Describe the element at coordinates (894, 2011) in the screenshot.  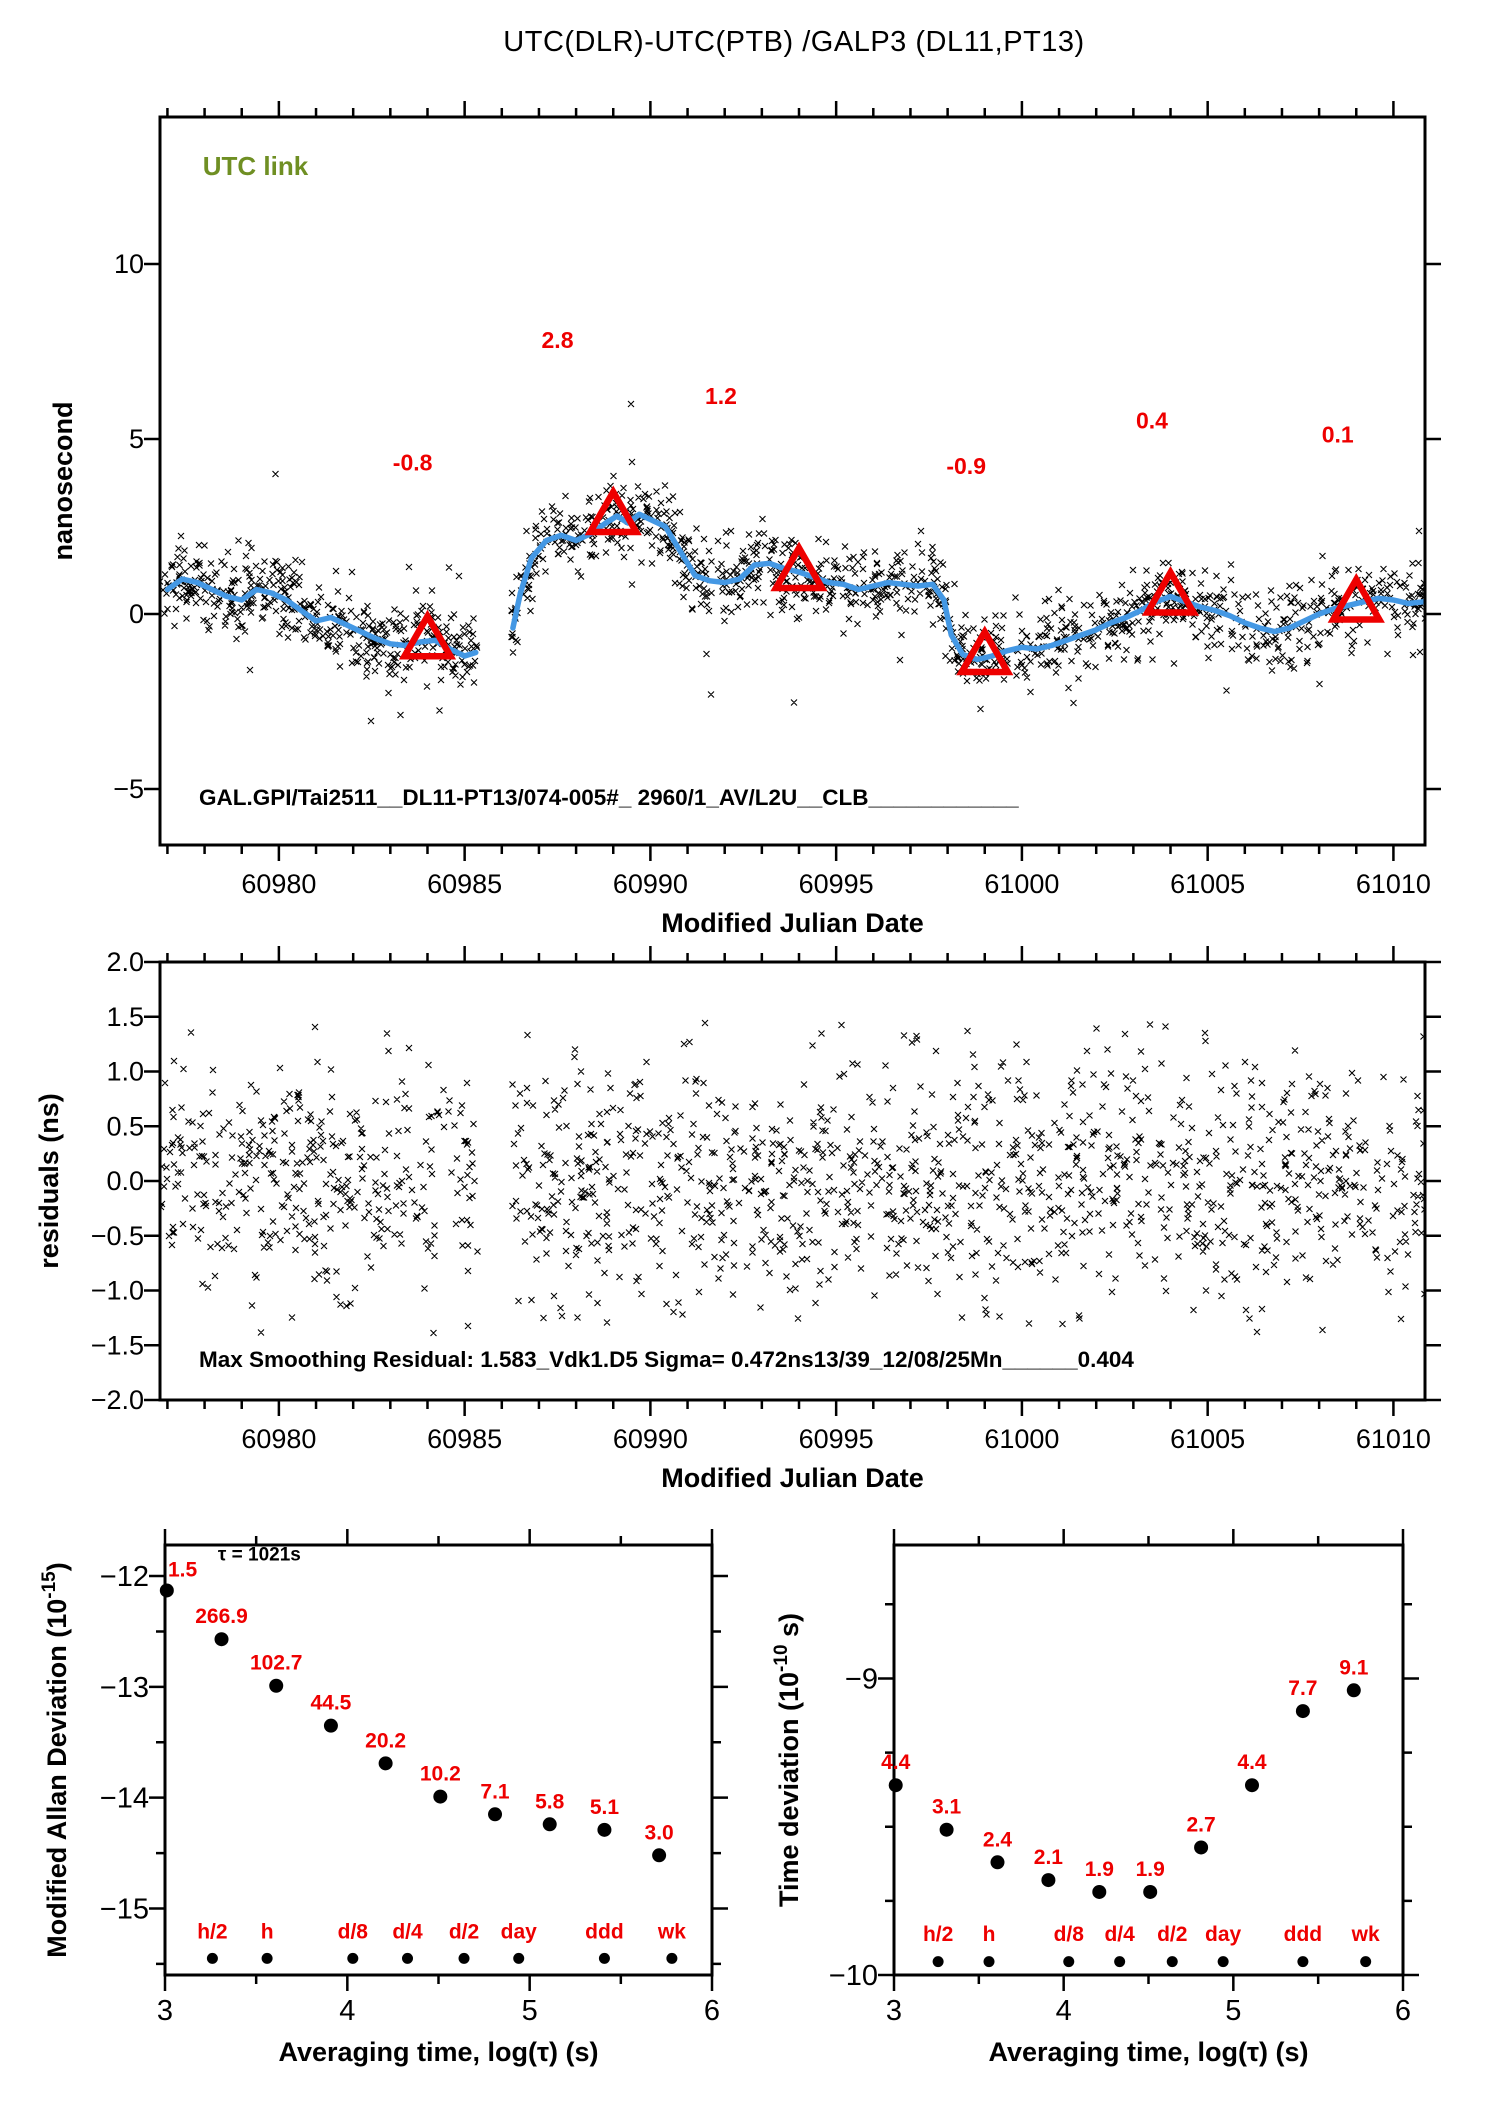
I see `x-tick-label: 3` at that location.